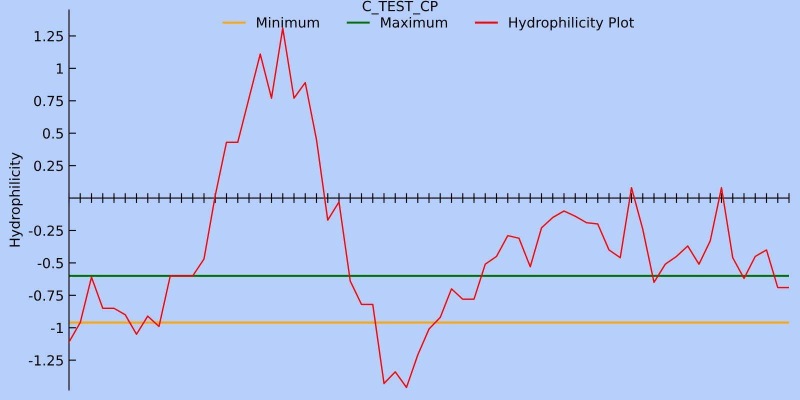  I want to click on legend-label: Maximum, so click(414, 22).